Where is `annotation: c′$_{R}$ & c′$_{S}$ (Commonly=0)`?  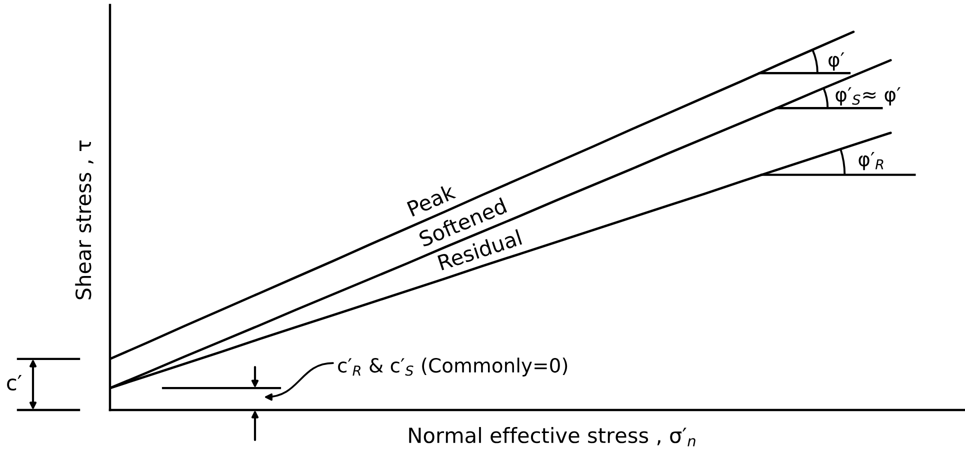
annotation: c′$_{R}$ & c′$_{S}$ (Commonly=0) is located at coordinates (453, 367).